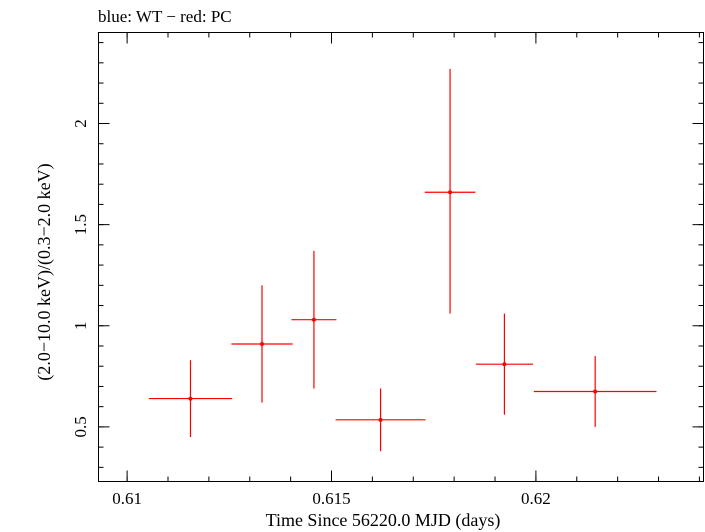  I want to click on y-axis-label: (2.0−10.0 keV)/(0.3−2.0 keV), so click(44, 271).